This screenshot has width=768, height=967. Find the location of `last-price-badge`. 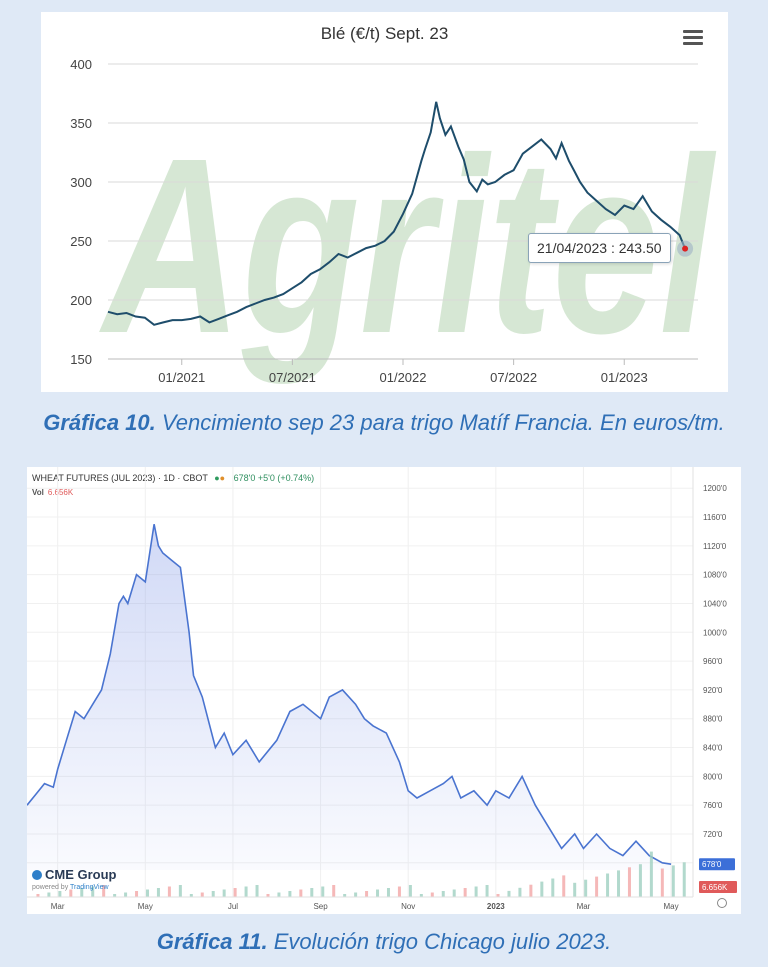

last-price-badge is located at coordinates (717, 864).